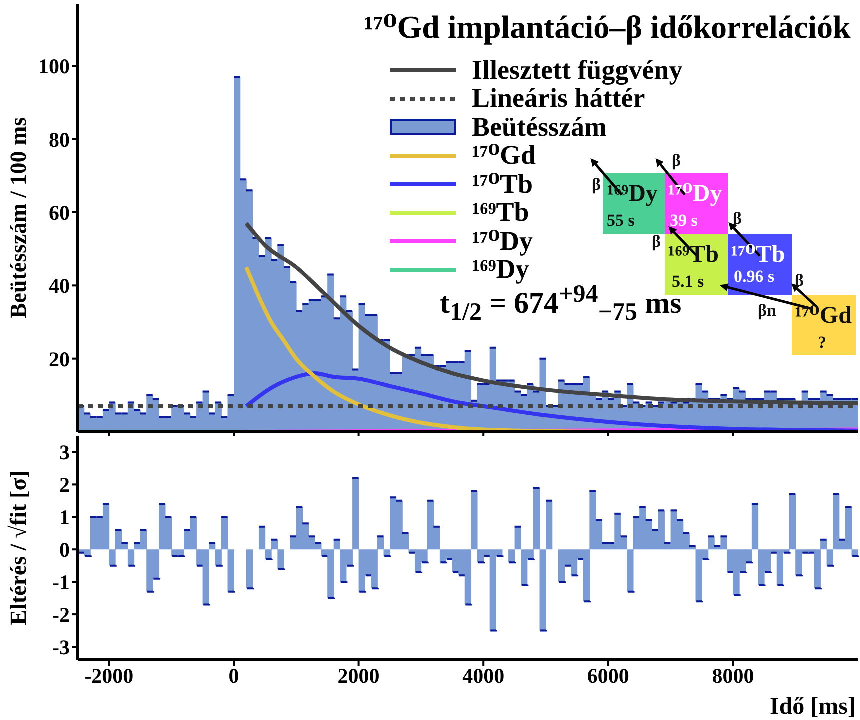 Image resolution: width=860 pixels, height=720 pixels. Describe the element at coordinates (59, 212) in the screenshot. I see `y-tick-label: 60` at that location.